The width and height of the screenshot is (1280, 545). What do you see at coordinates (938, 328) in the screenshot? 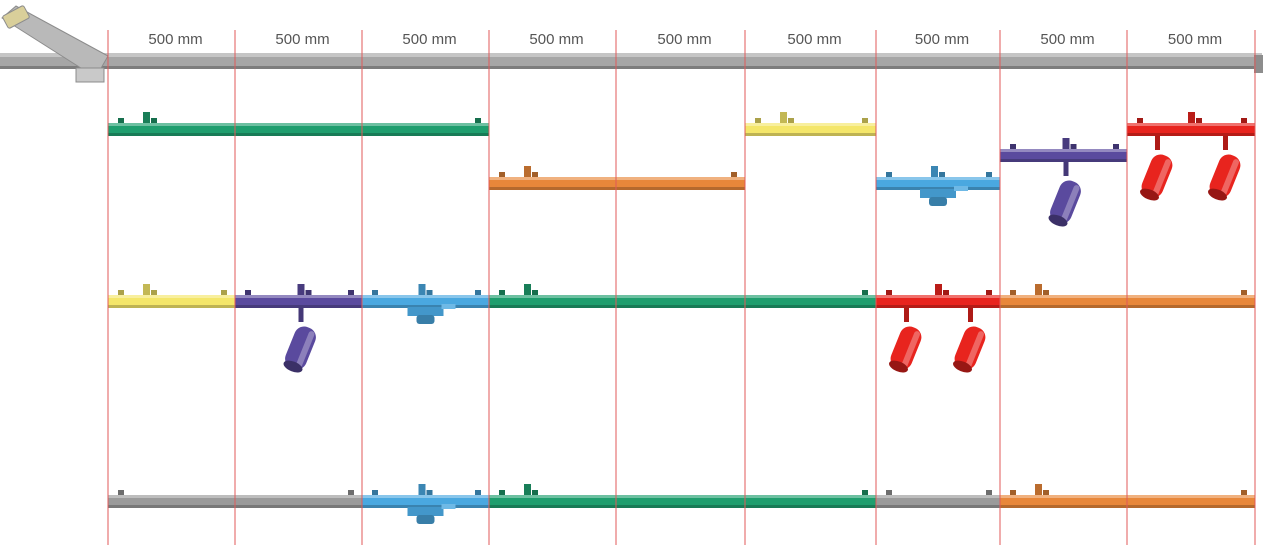
I see `spot-module-red` at bounding box center [938, 328].